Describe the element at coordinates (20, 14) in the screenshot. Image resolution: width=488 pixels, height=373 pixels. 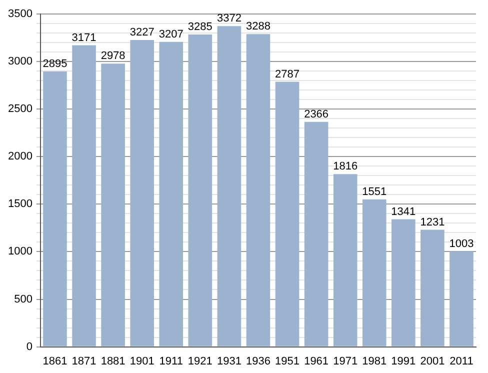
I see `y-tick-label: 3500` at that location.